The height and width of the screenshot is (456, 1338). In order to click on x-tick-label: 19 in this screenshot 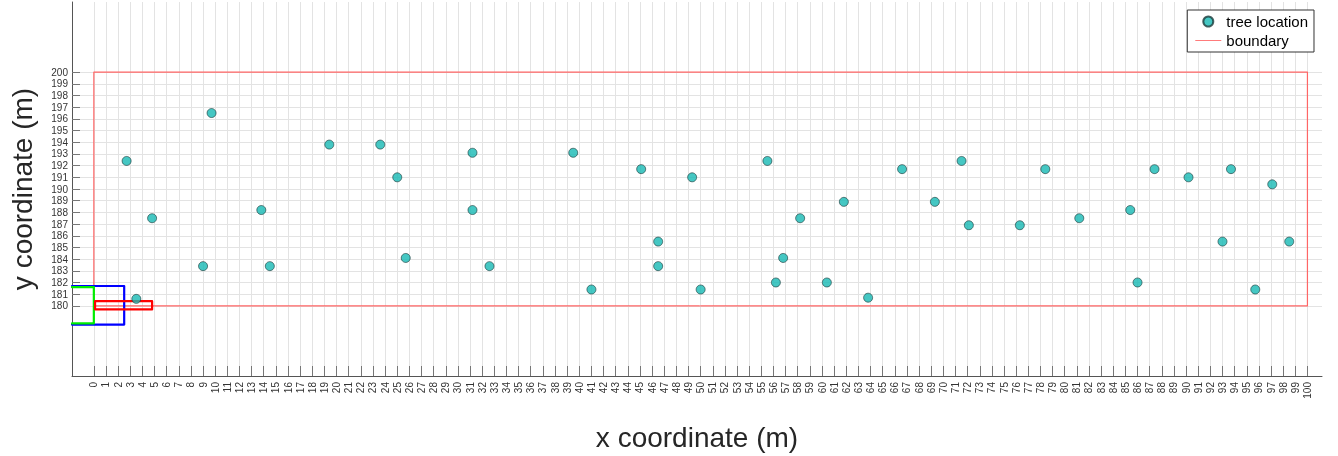, I will do `click(324, 387)`.